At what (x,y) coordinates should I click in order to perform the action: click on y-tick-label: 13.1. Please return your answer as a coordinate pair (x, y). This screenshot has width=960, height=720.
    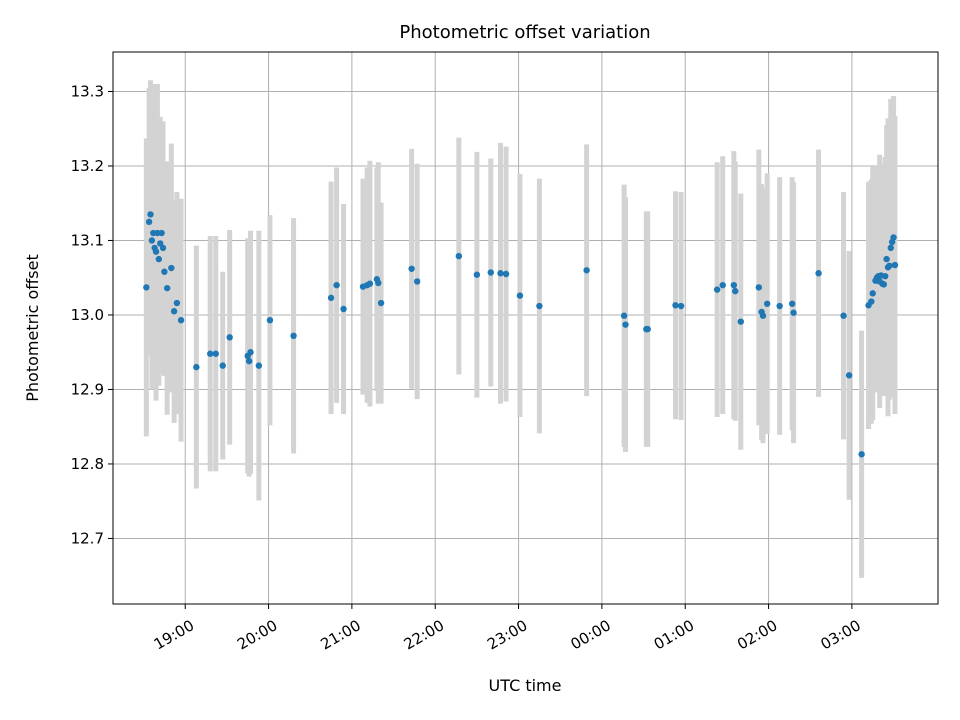
    Looking at the image, I should click on (87, 240).